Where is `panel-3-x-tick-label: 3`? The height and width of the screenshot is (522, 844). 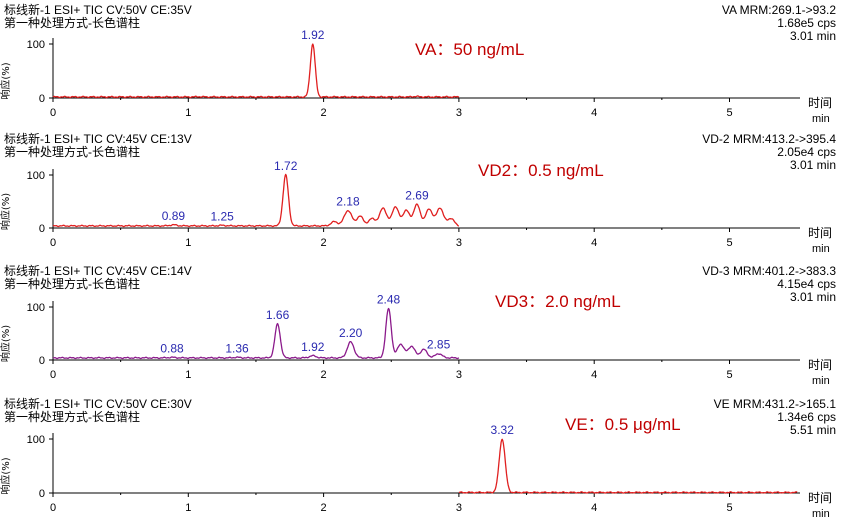
panel-3-x-tick-label: 3 is located at coordinates (459, 375).